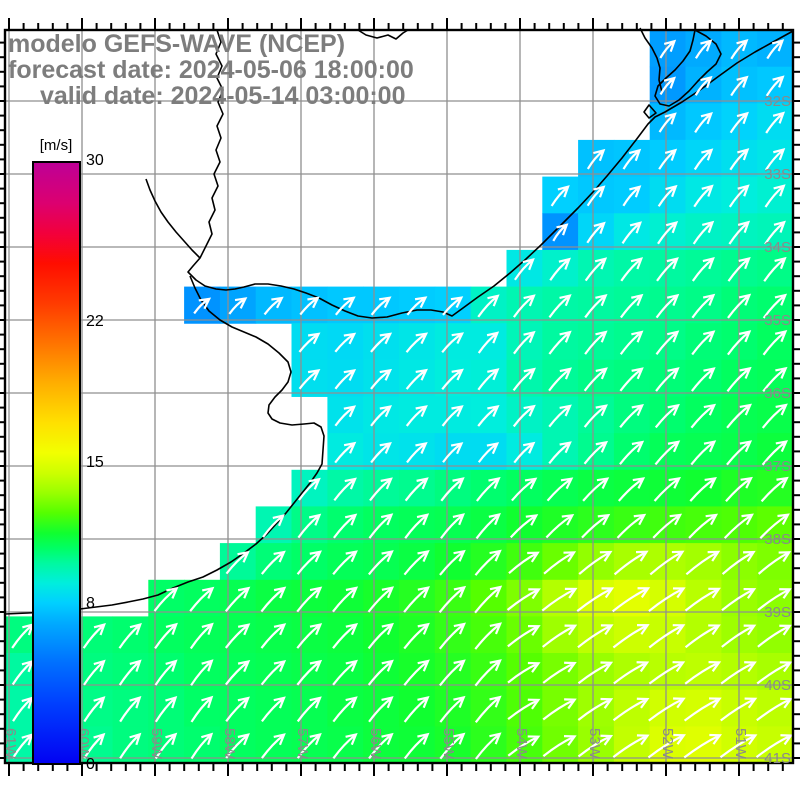  What do you see at coordinates (594, 744) in the screenshot?
I see `lon-label-53W: 53W` at bounding box center [594, 744].